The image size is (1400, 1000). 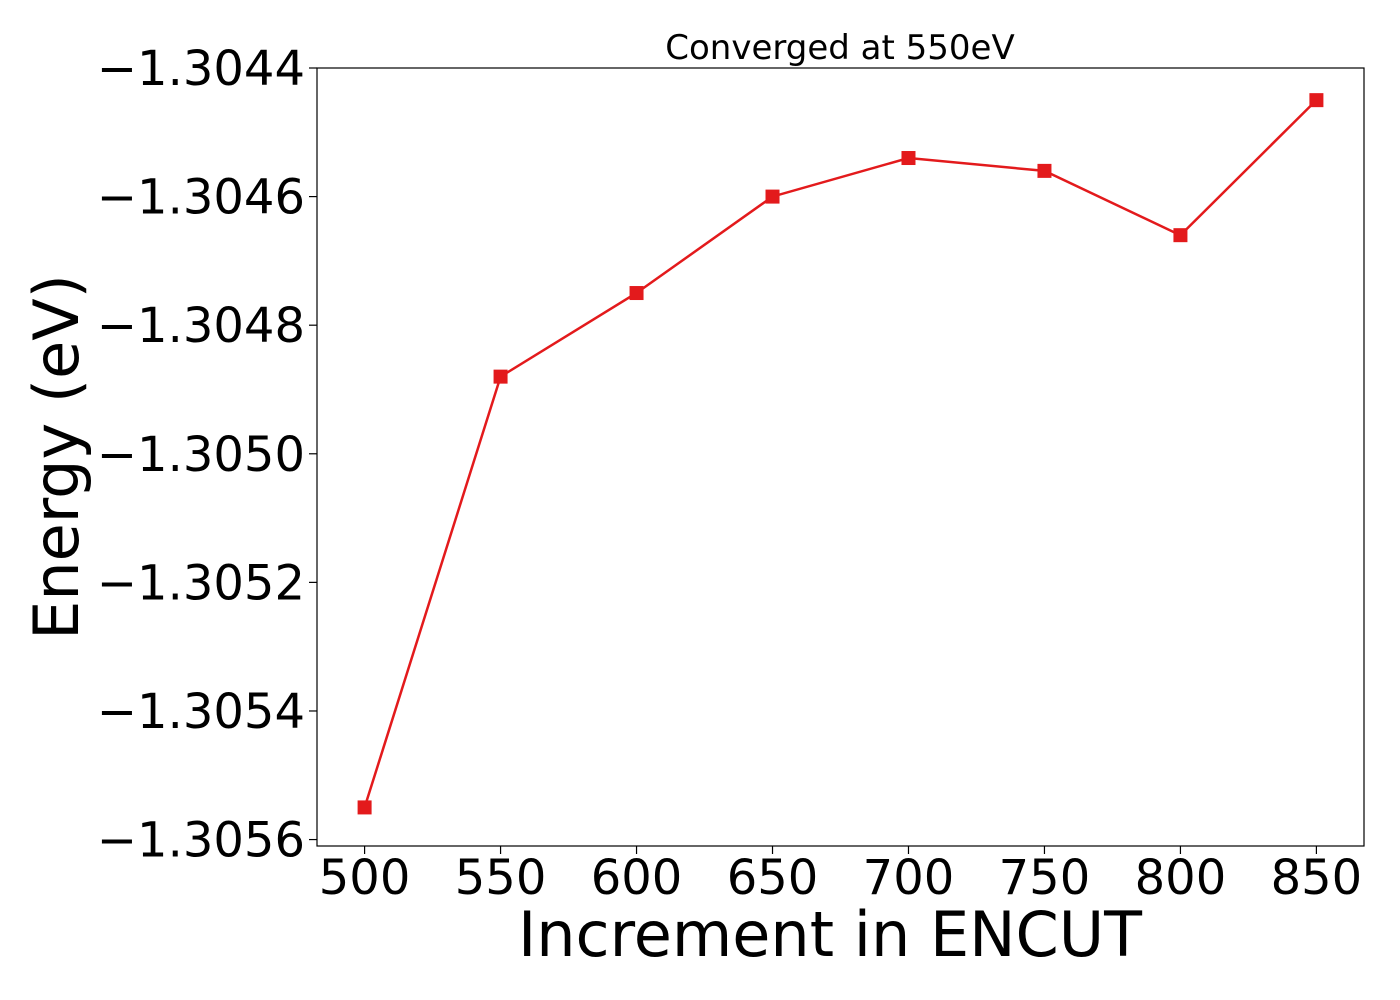 What do you see at coordinates (56, 457) in the screenshot?
I see `y-axis-label: Energy (eV)` at bounding box center [56, 457].